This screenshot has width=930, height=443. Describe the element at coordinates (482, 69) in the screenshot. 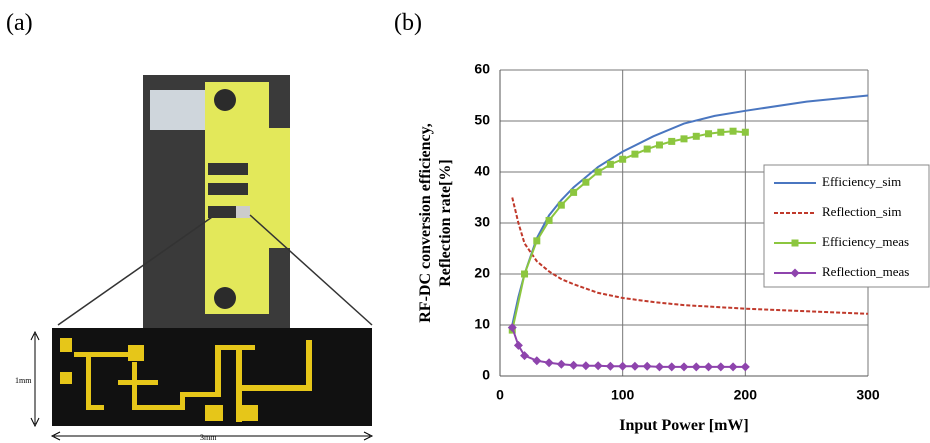

I see `y-tick-label: 60` at that location.